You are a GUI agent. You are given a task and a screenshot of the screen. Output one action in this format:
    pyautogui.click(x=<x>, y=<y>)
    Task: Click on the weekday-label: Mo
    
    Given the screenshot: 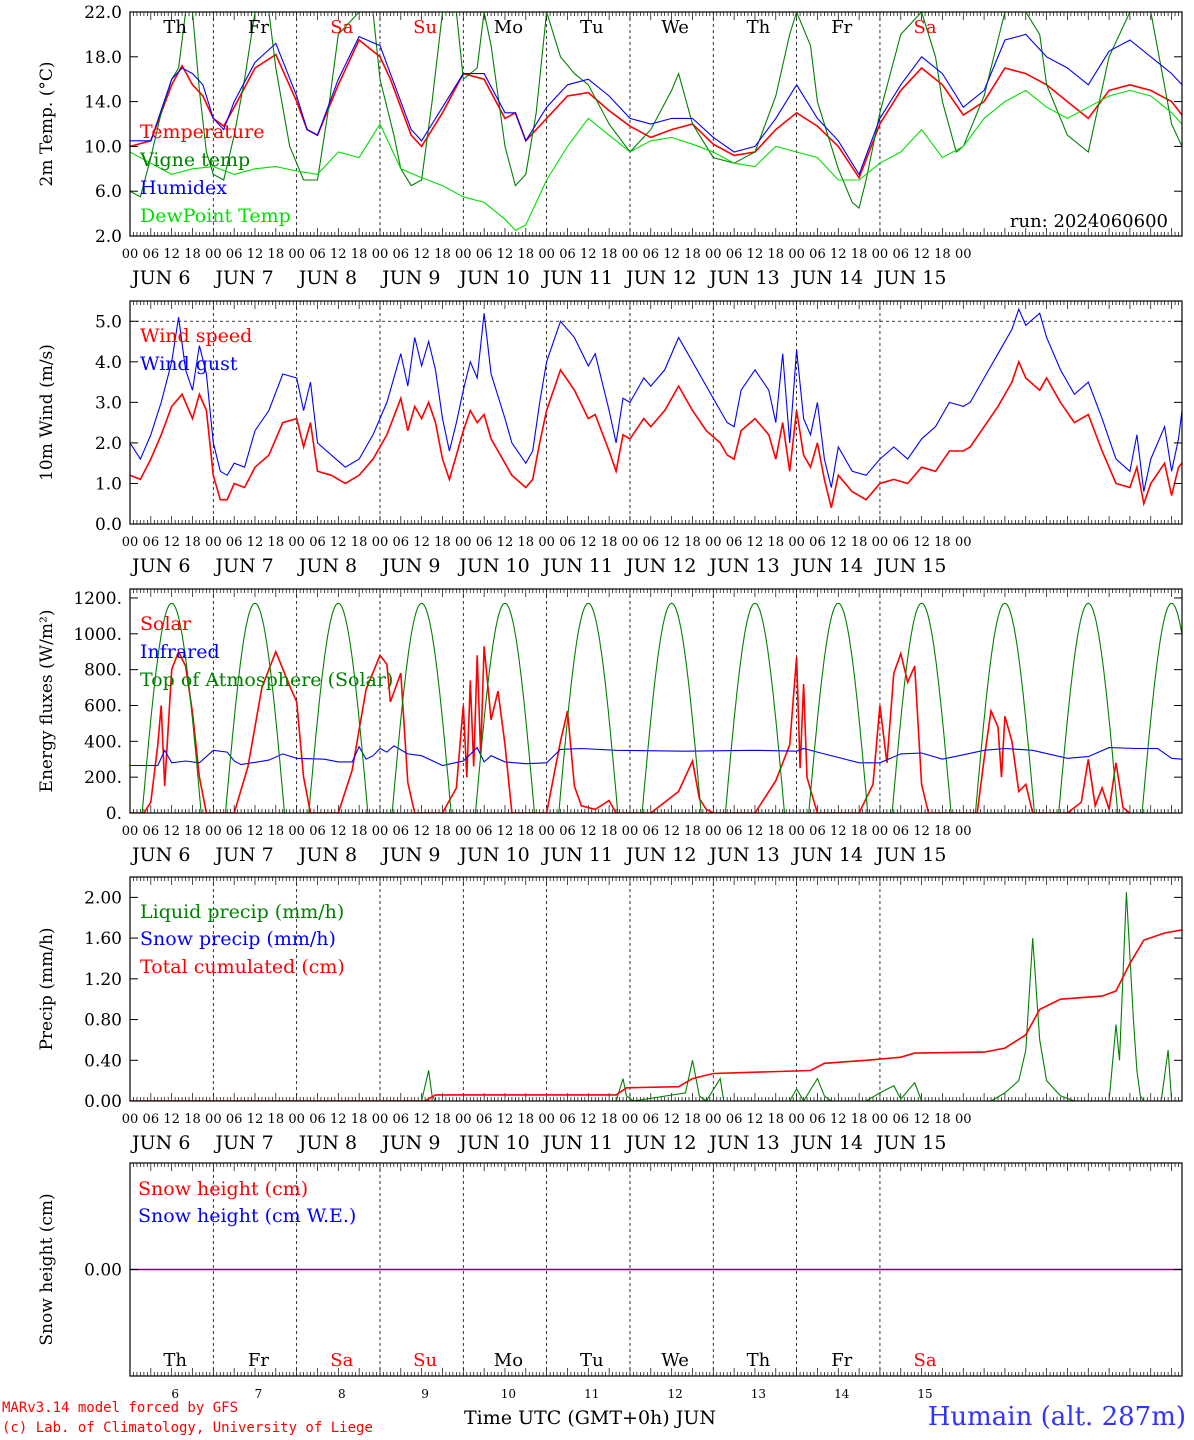 What is the action you would take?
    pyautogui.click(x=508, y=1360)
    